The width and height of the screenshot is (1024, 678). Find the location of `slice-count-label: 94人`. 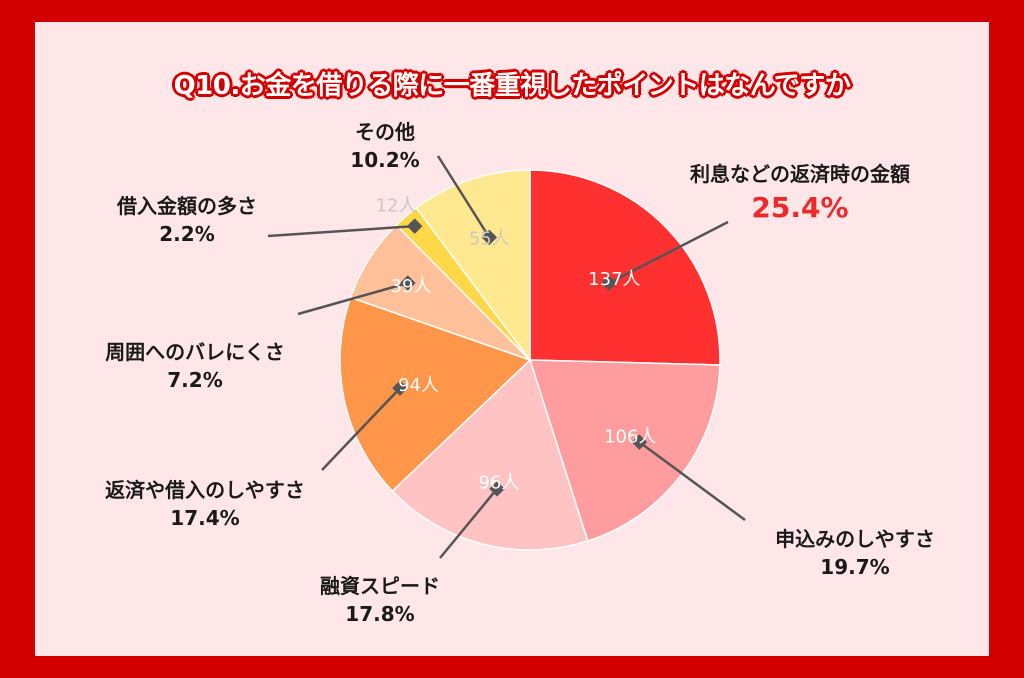

slice-count-label: 94人 is located at coordinates (418, 385).